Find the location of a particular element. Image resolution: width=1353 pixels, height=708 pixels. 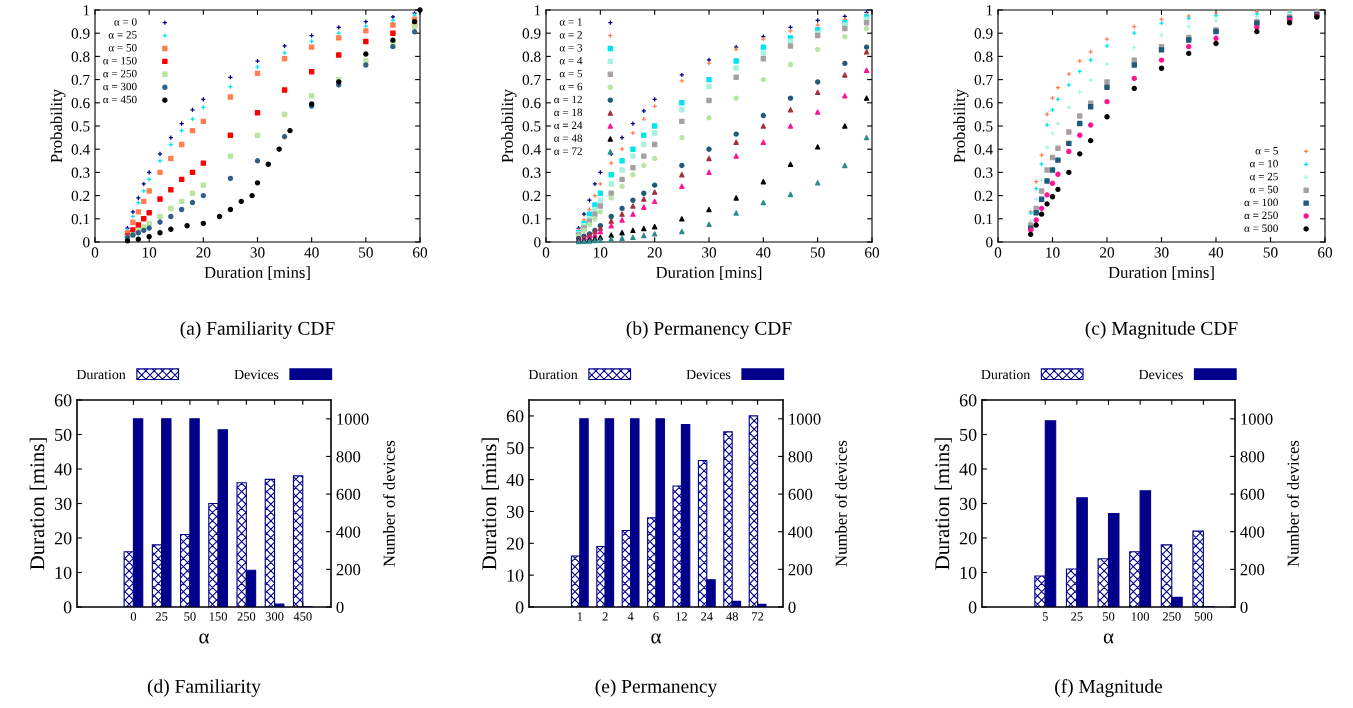

x-tick-label: 250 is located at coordinates (1171, 616).